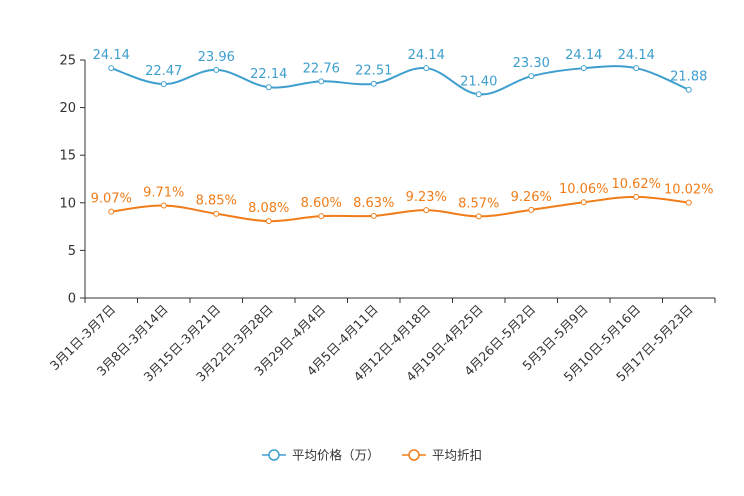 This screenshot has width=744, height=496. What do you see at coordinates (636, 184) in the screenshot?
I see `data-label-discount: 10.62%` at bounding box center [636, 184].